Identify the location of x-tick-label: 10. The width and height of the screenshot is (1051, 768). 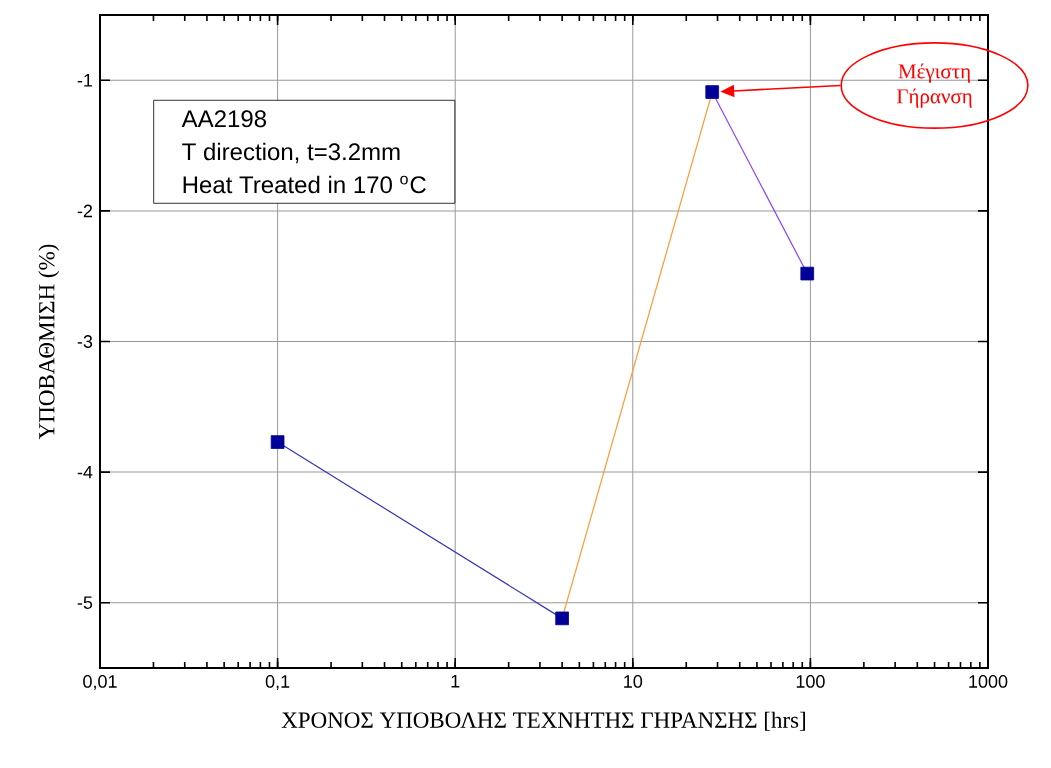
(633, 681).